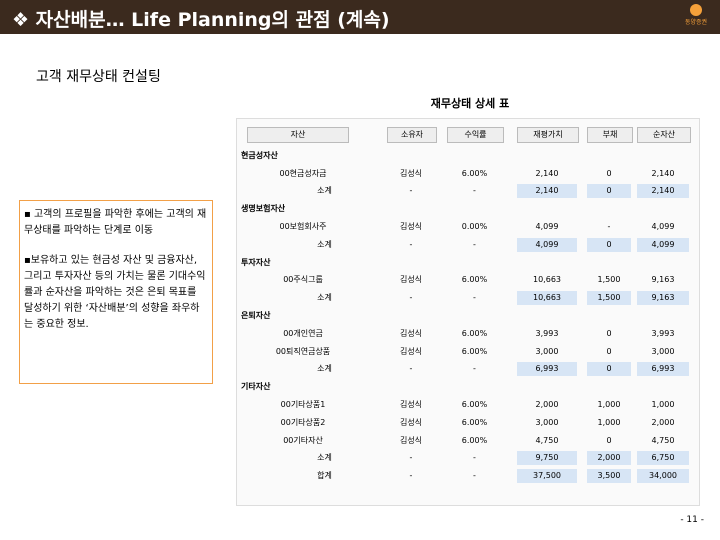 The width and height of the screenshot is (720, 540). Describe the element at coordinates (298, 135) in the screenshot. I see `column-header: 자산` at that location.